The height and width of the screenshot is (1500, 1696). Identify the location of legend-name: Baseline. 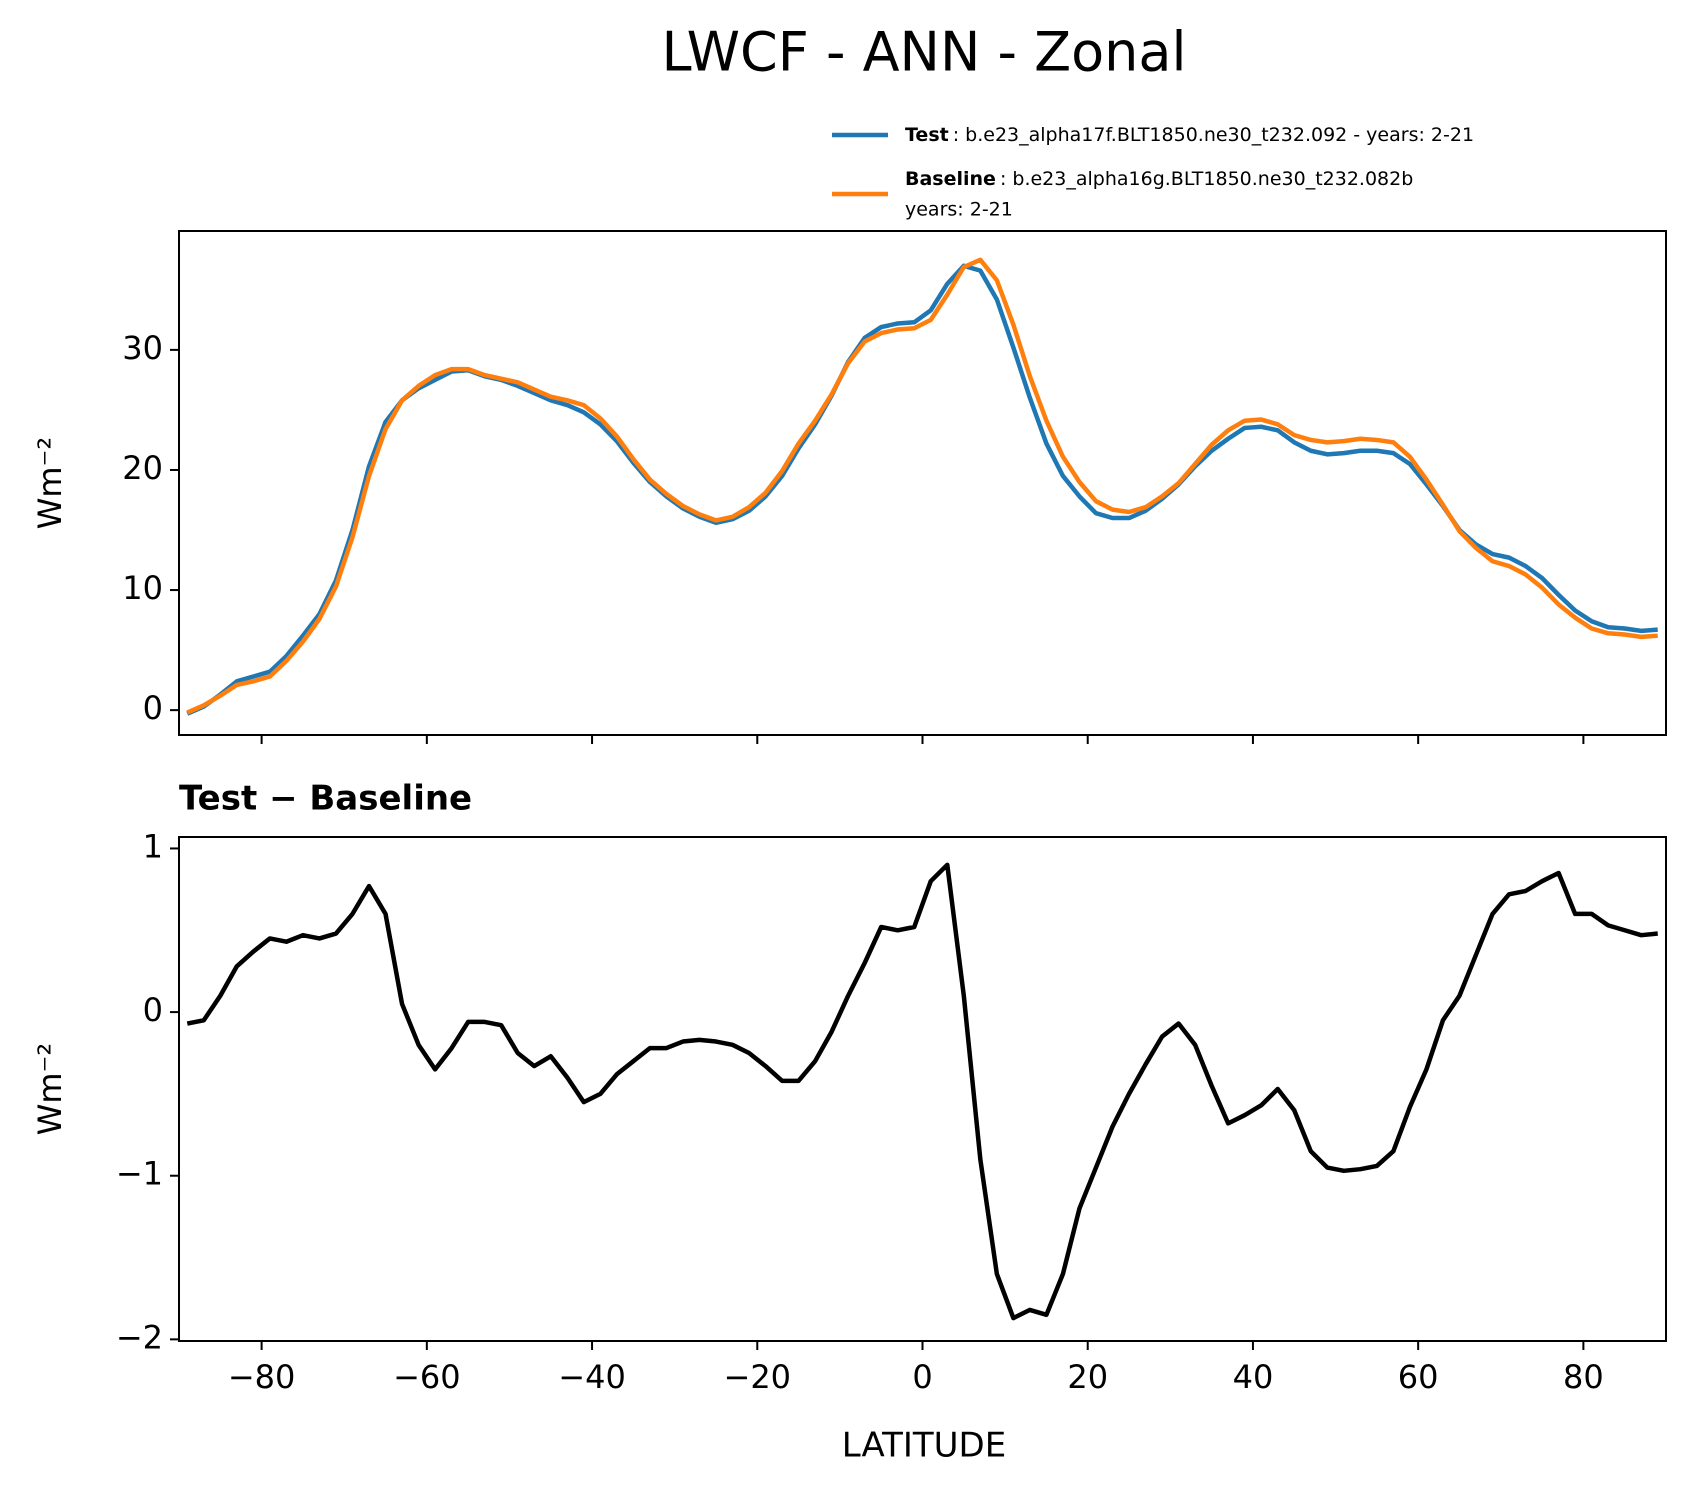
(950, 179).